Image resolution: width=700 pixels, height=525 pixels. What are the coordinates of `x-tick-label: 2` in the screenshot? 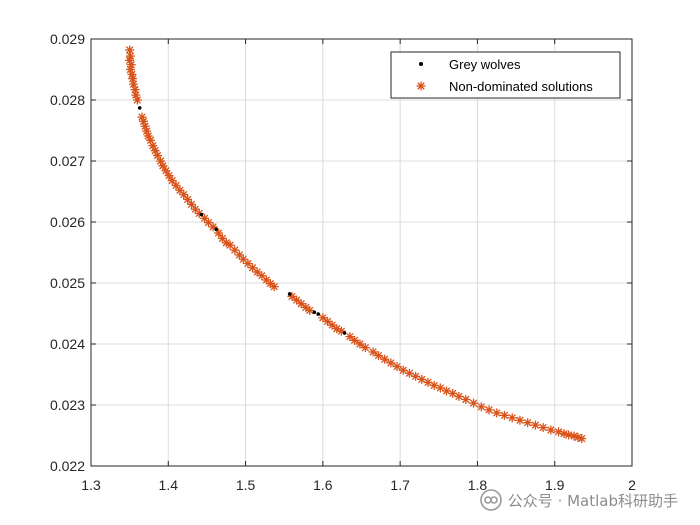 It's located at (632, 485).